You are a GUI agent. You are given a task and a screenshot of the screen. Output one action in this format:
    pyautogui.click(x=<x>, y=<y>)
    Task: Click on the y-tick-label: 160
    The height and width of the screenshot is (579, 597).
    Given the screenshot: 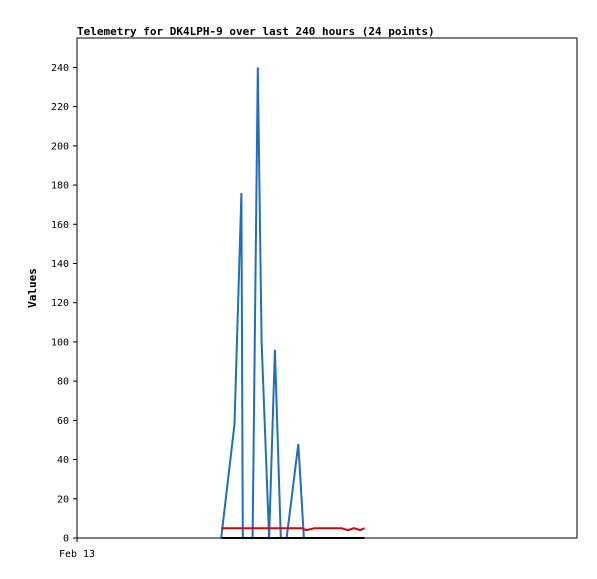 What is the action you would take?
    pyautogui.click(x=60, y=225)
    